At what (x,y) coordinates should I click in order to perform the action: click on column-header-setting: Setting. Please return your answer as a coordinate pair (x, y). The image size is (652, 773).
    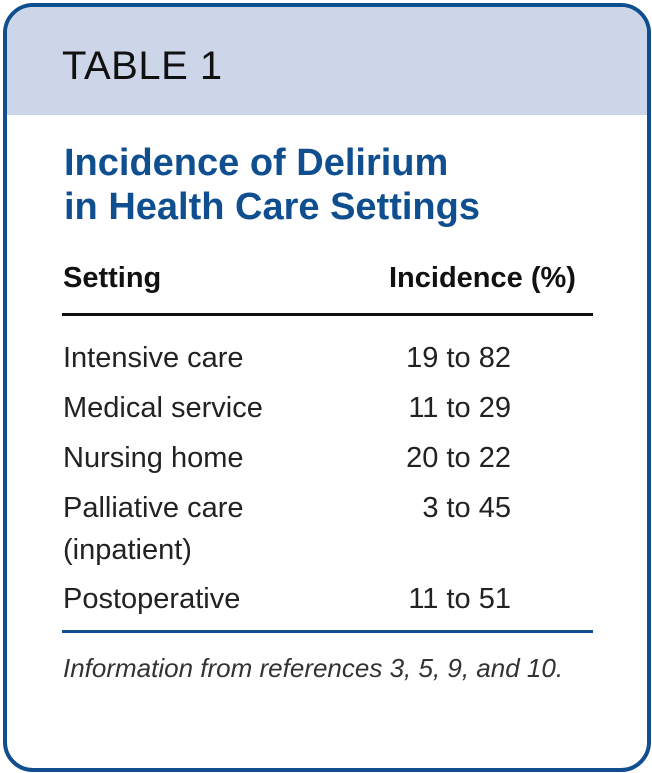
    Looking at the image, I should click on (112, 278).